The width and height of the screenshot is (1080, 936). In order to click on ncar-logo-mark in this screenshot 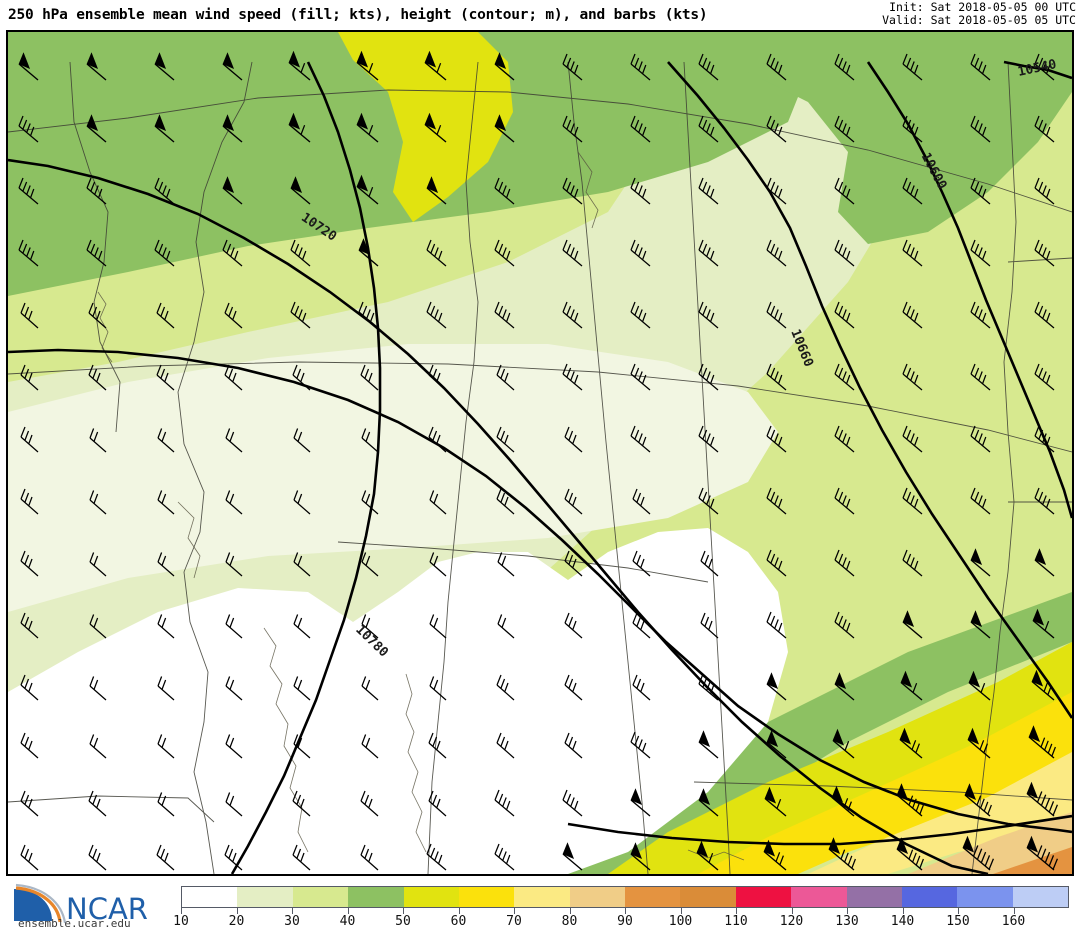, I will do `click(33, 905)`.